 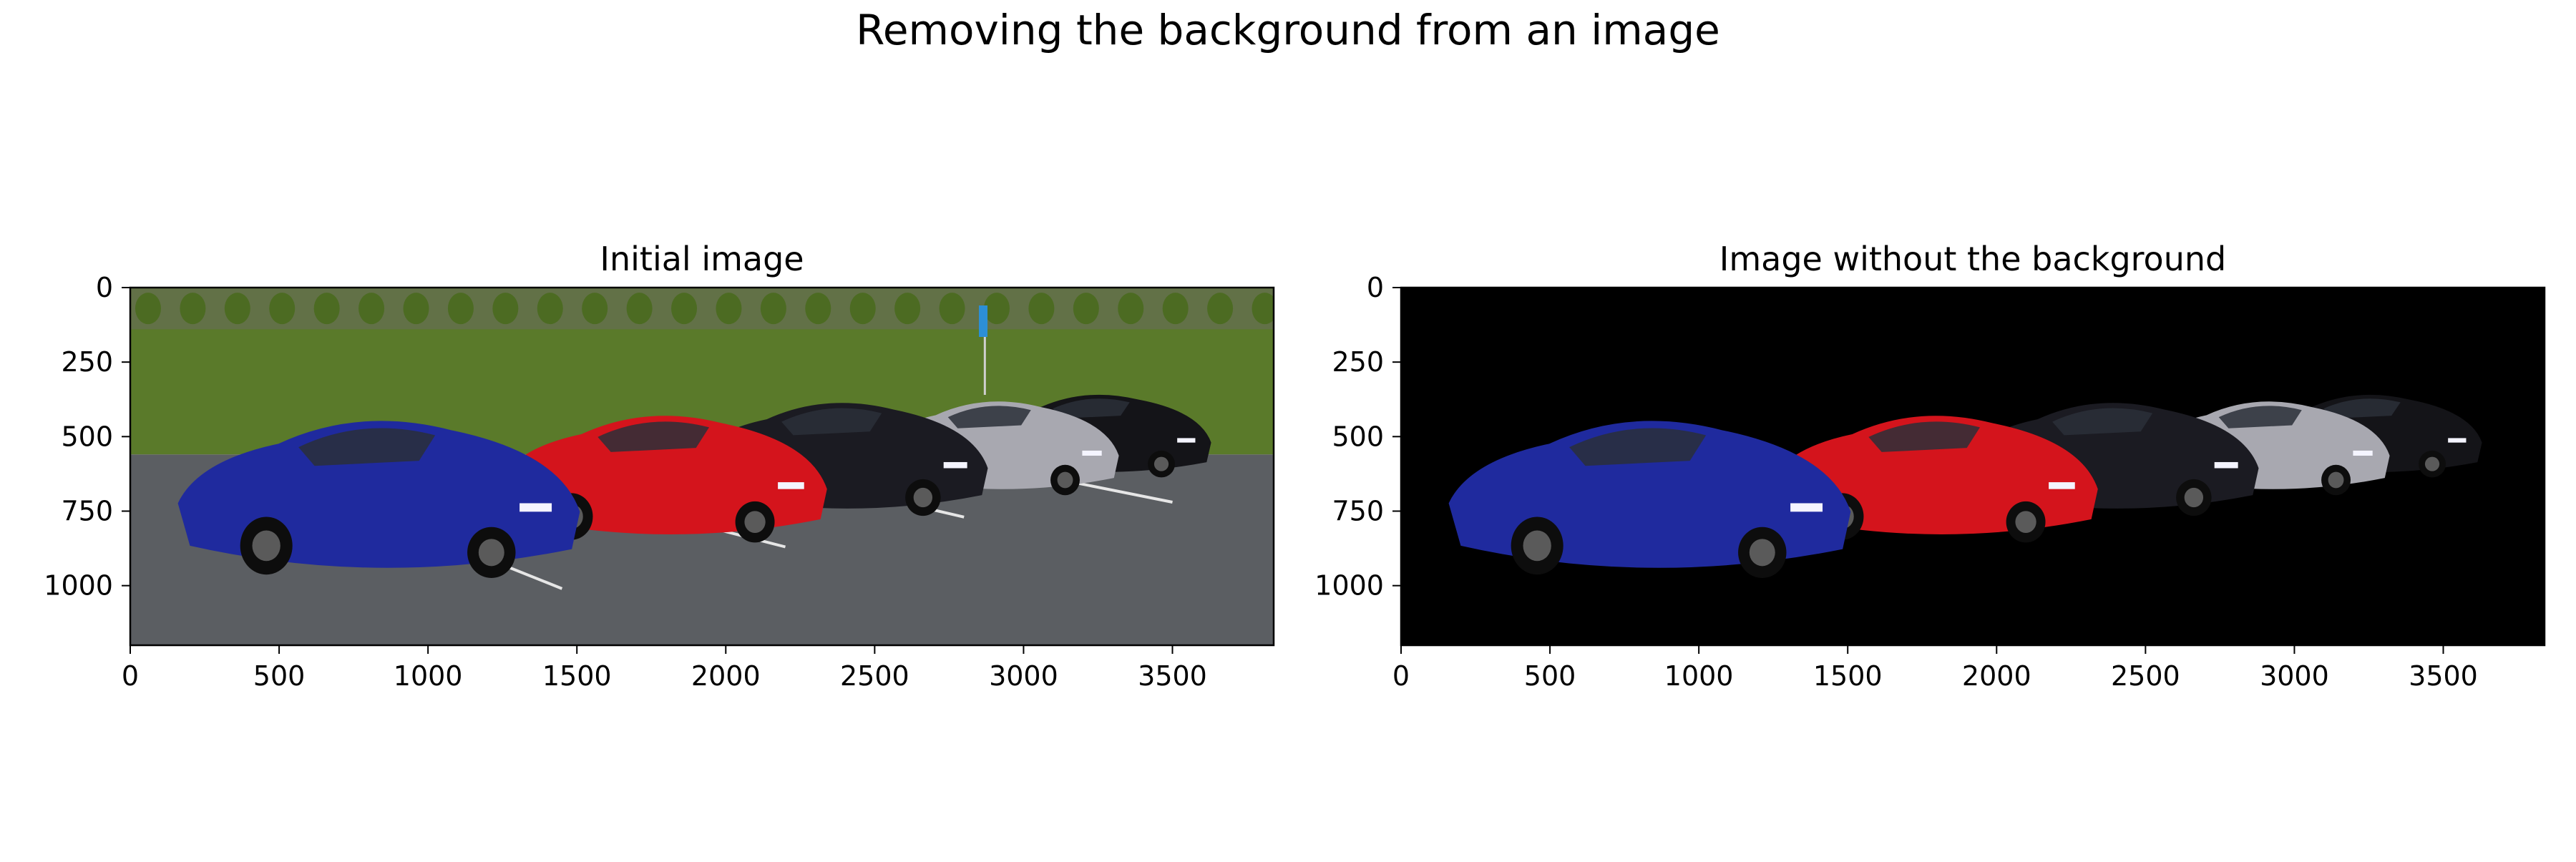 What do you see at coordinates (702, 309) in the screenshot?
I see `fence` at bounding box center [702, 309].